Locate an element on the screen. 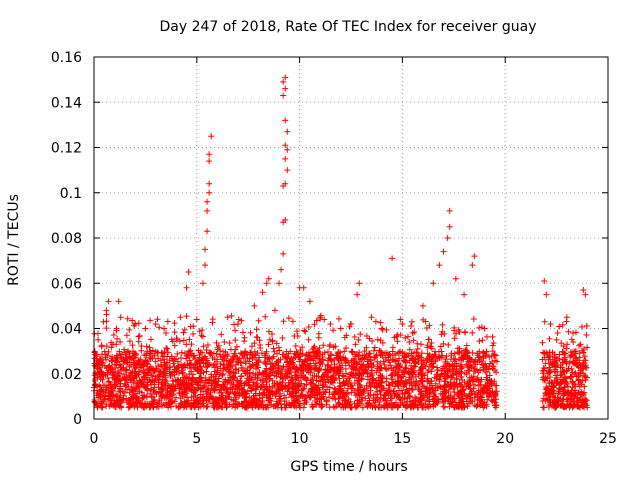 This screenshot has height=485, width=640. y-tick-label: 0.08 is located at coordinates (66, 239).